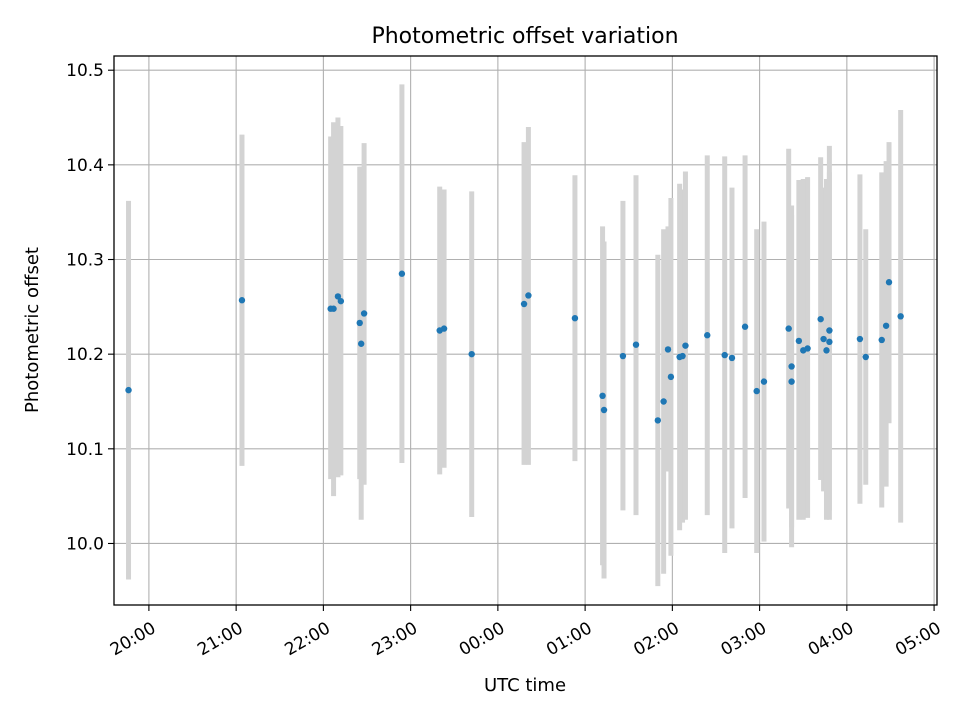 Image resolution: width=960 pixels, height=720 pixels. I want to click on y-tick-label: 10.5, so click(85, 71).